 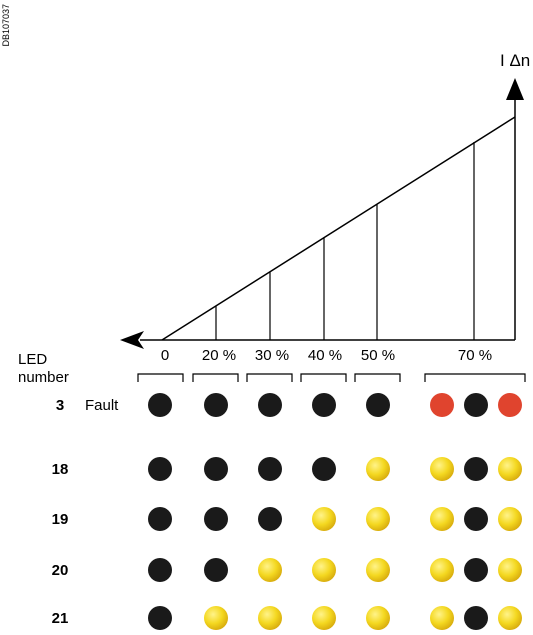 What do you see at coordinates (60, 570) in the screenshot?
I see `led-number-20: 20` at bounding box center [60, 570].